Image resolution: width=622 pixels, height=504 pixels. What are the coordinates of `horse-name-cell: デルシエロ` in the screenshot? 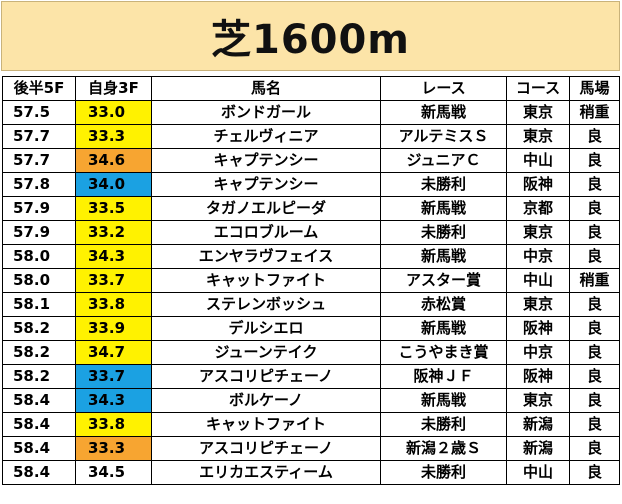 It's located at (266, 328).